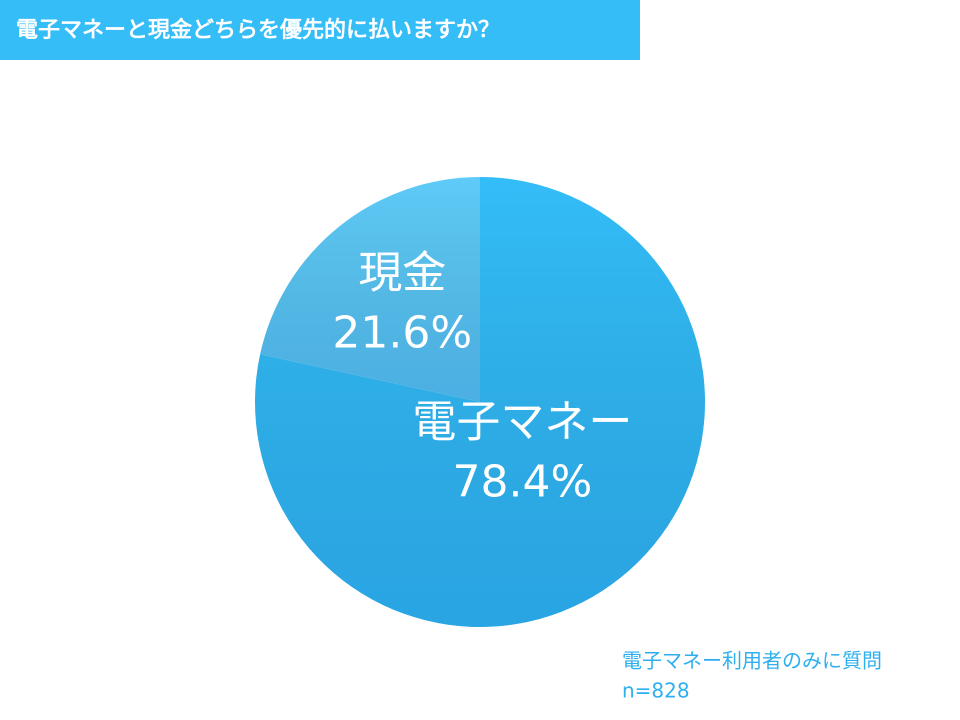  Describe the element at coordinates (258, 30) in the screenshot. I see `chart-title: 電子マネーと現金どちらを優先的に払いますか？` at that location.